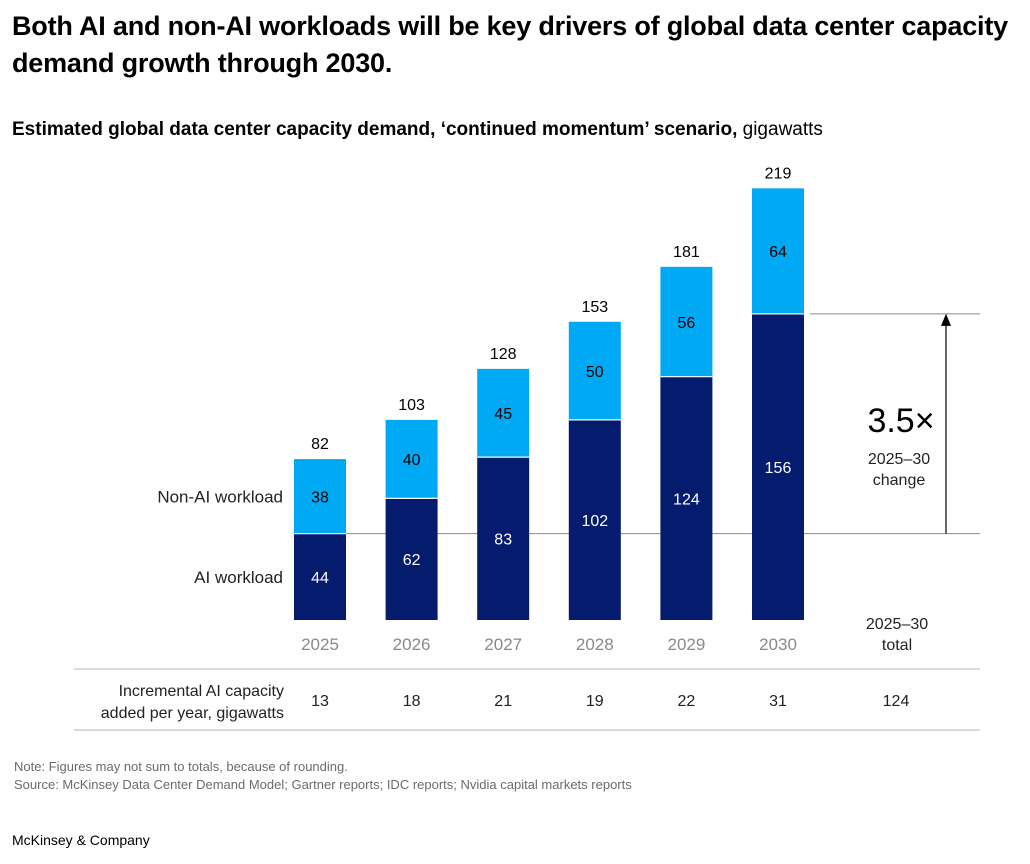  I want to click on bar-nonai-2029, so click(686, 321).